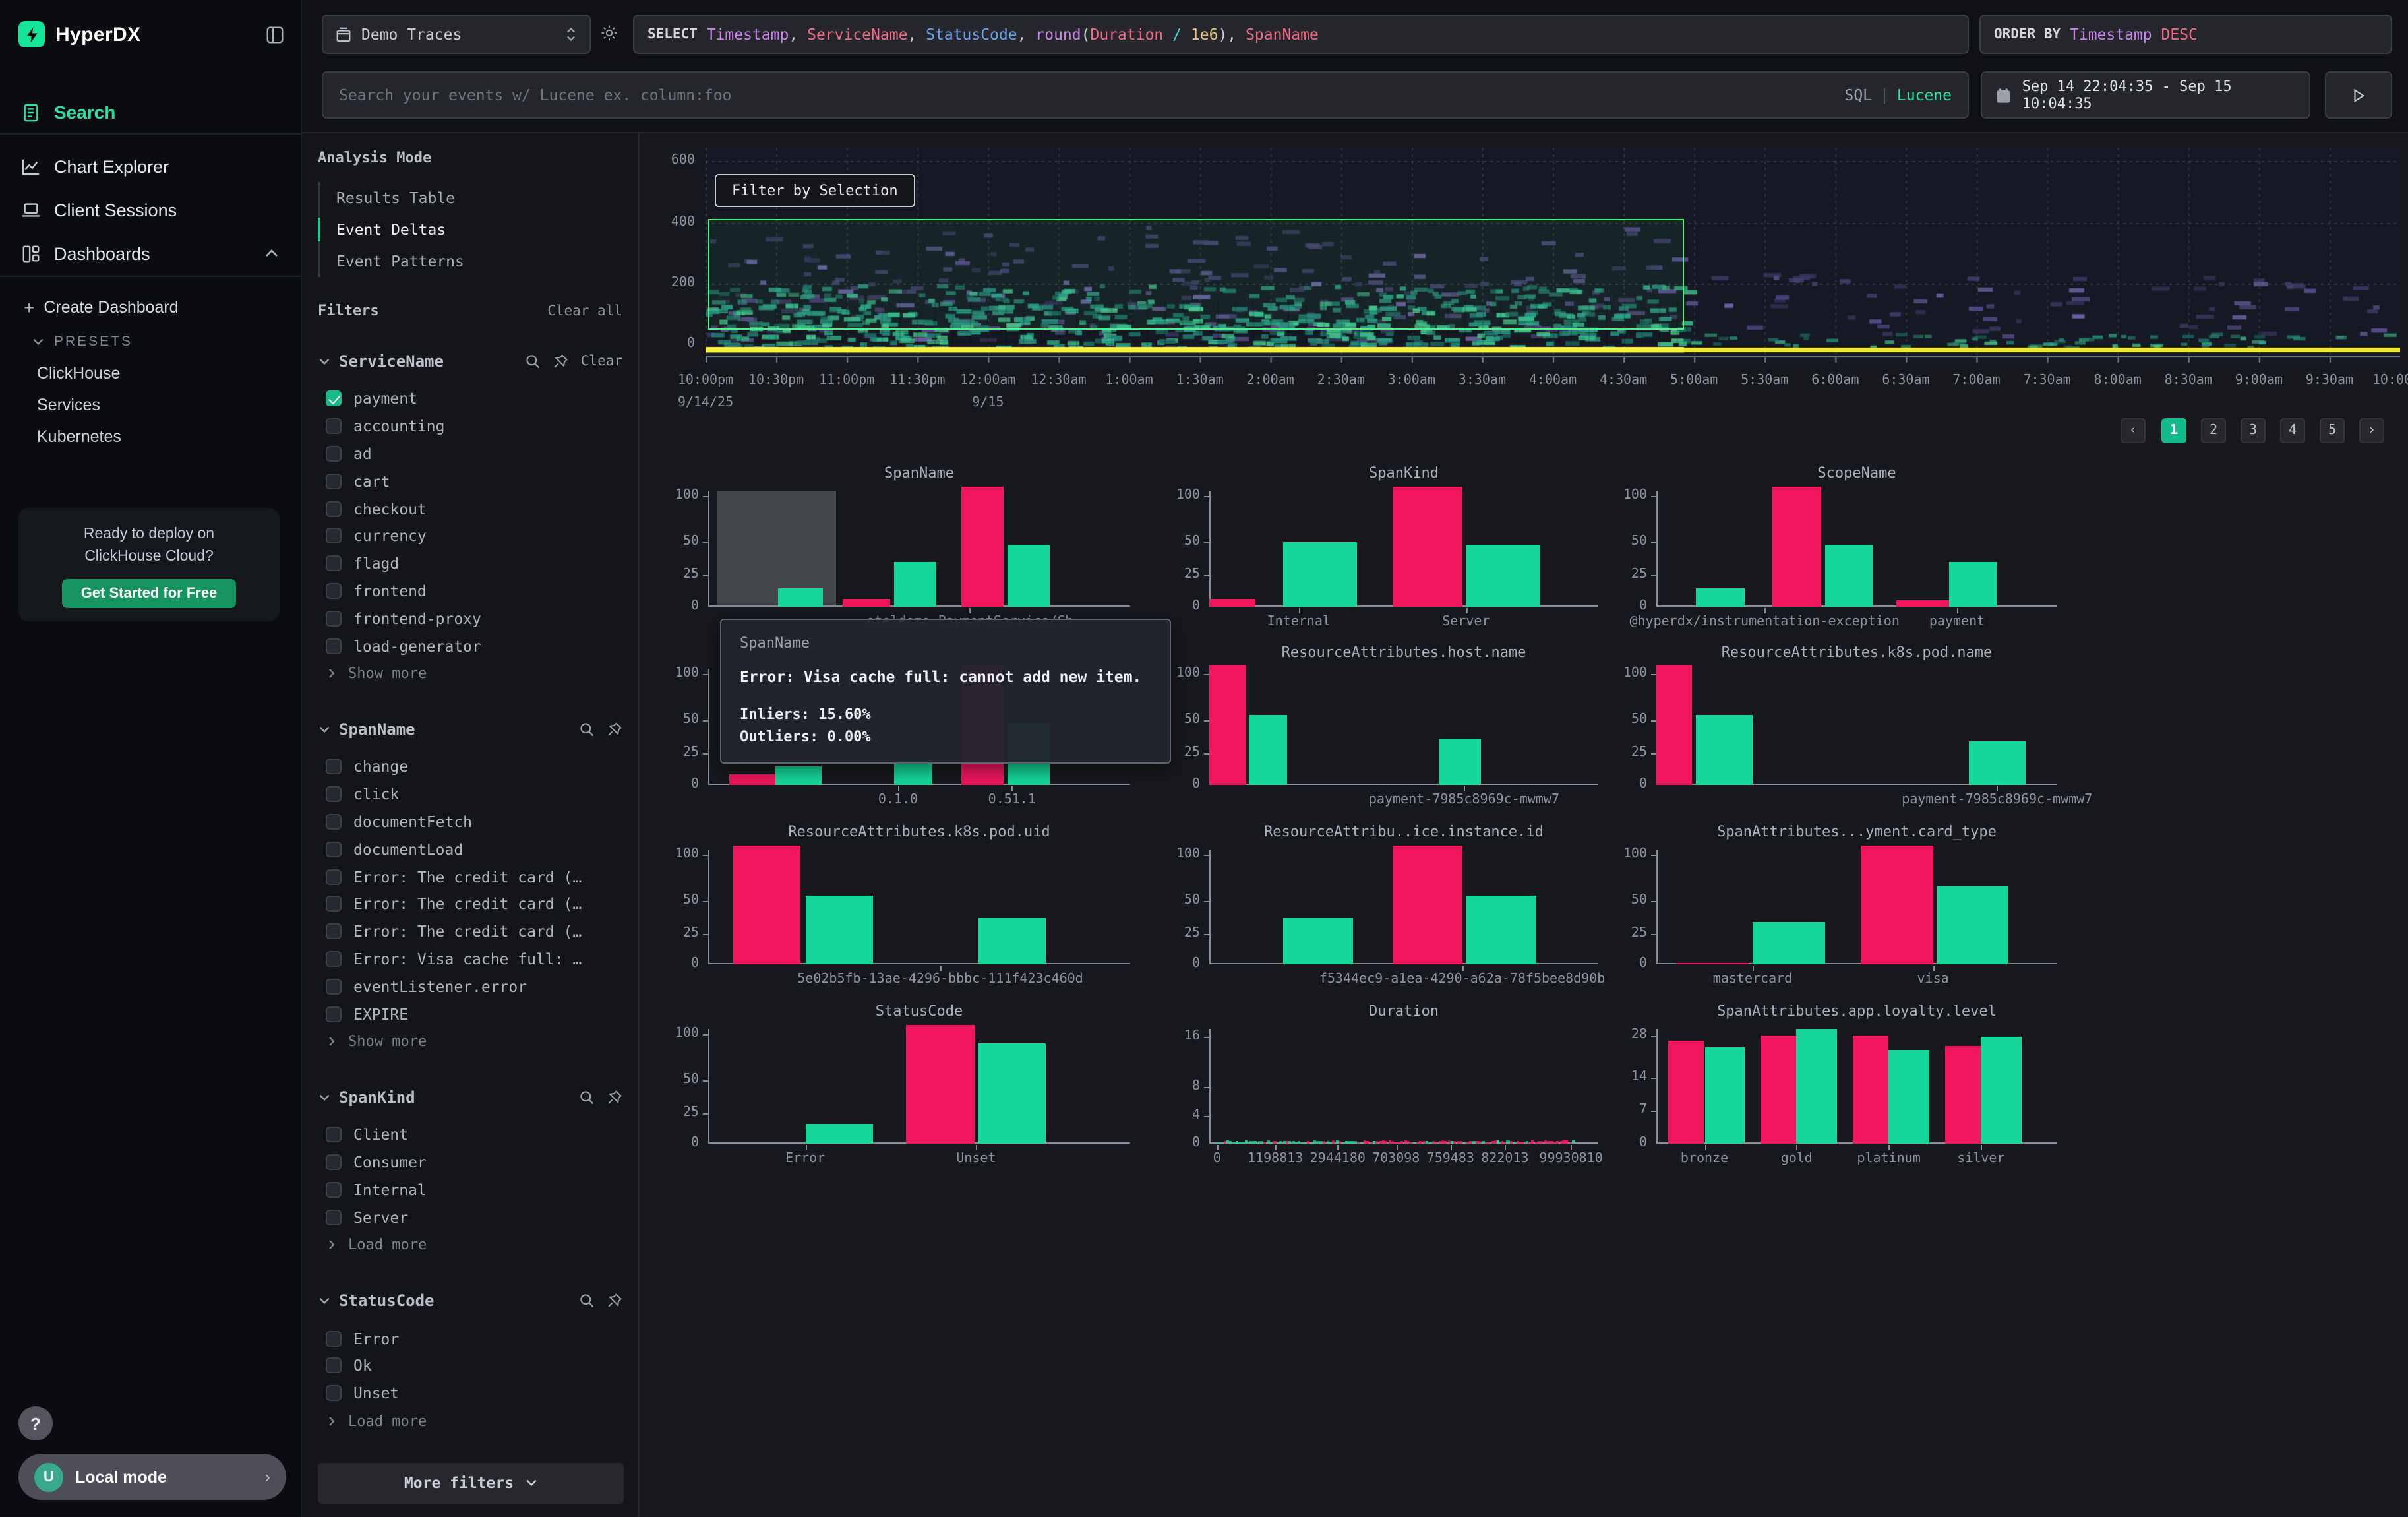  What do you see at coordinates (2292, 430) in the screenshot?
I see `pagination-page-4: 4` at bounding box center [2292, 430].